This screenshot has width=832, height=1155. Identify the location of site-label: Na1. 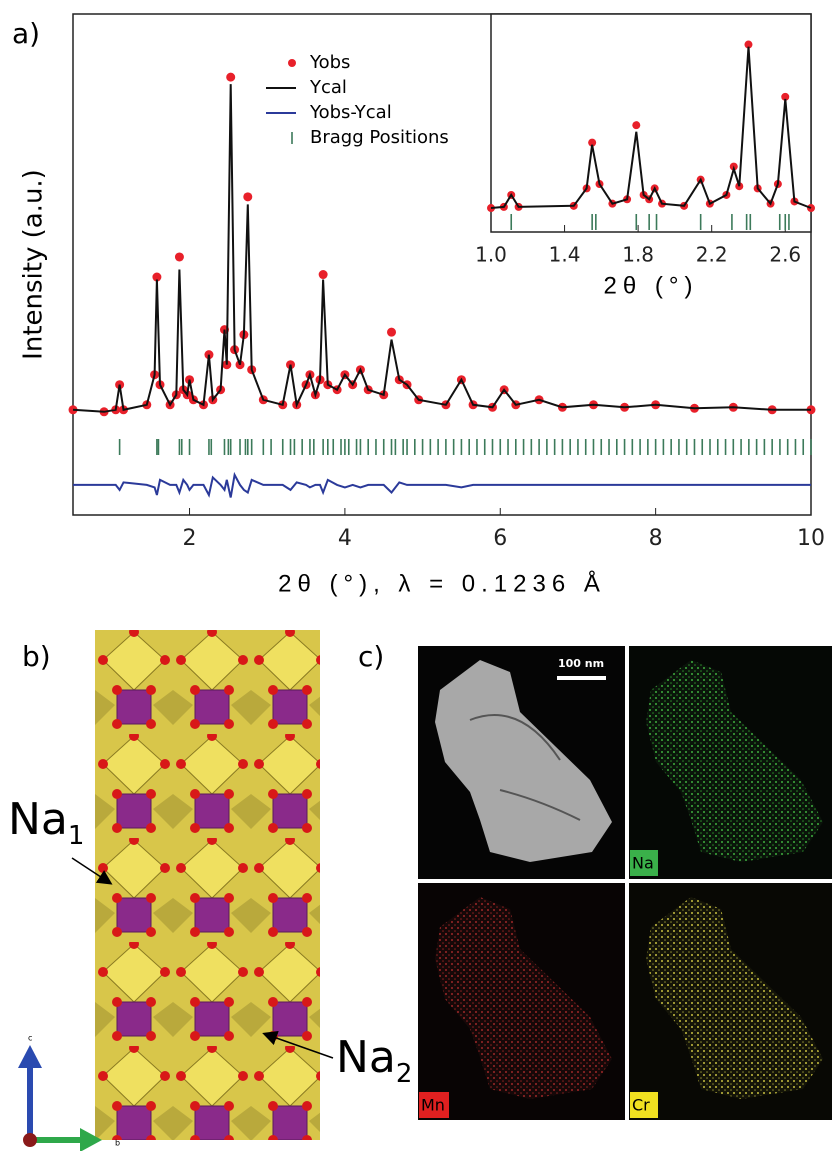
(46, 822).